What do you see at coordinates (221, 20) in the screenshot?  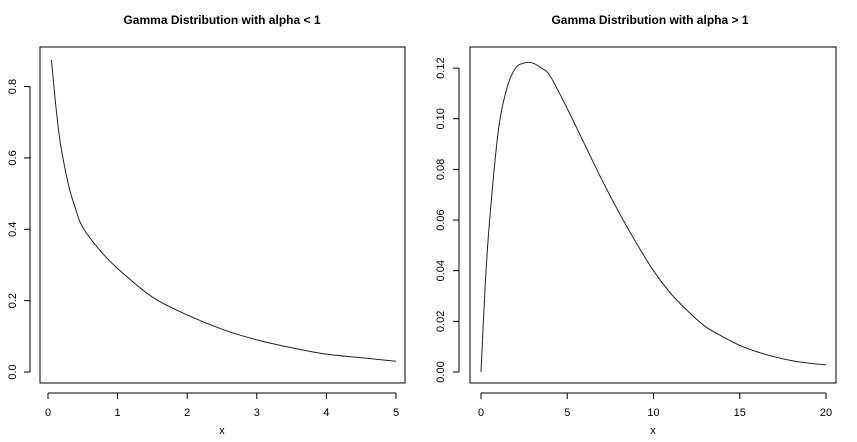 I see `chart-title: Gamma Distribution with alpha < 1` at bounding box center [221, 20].